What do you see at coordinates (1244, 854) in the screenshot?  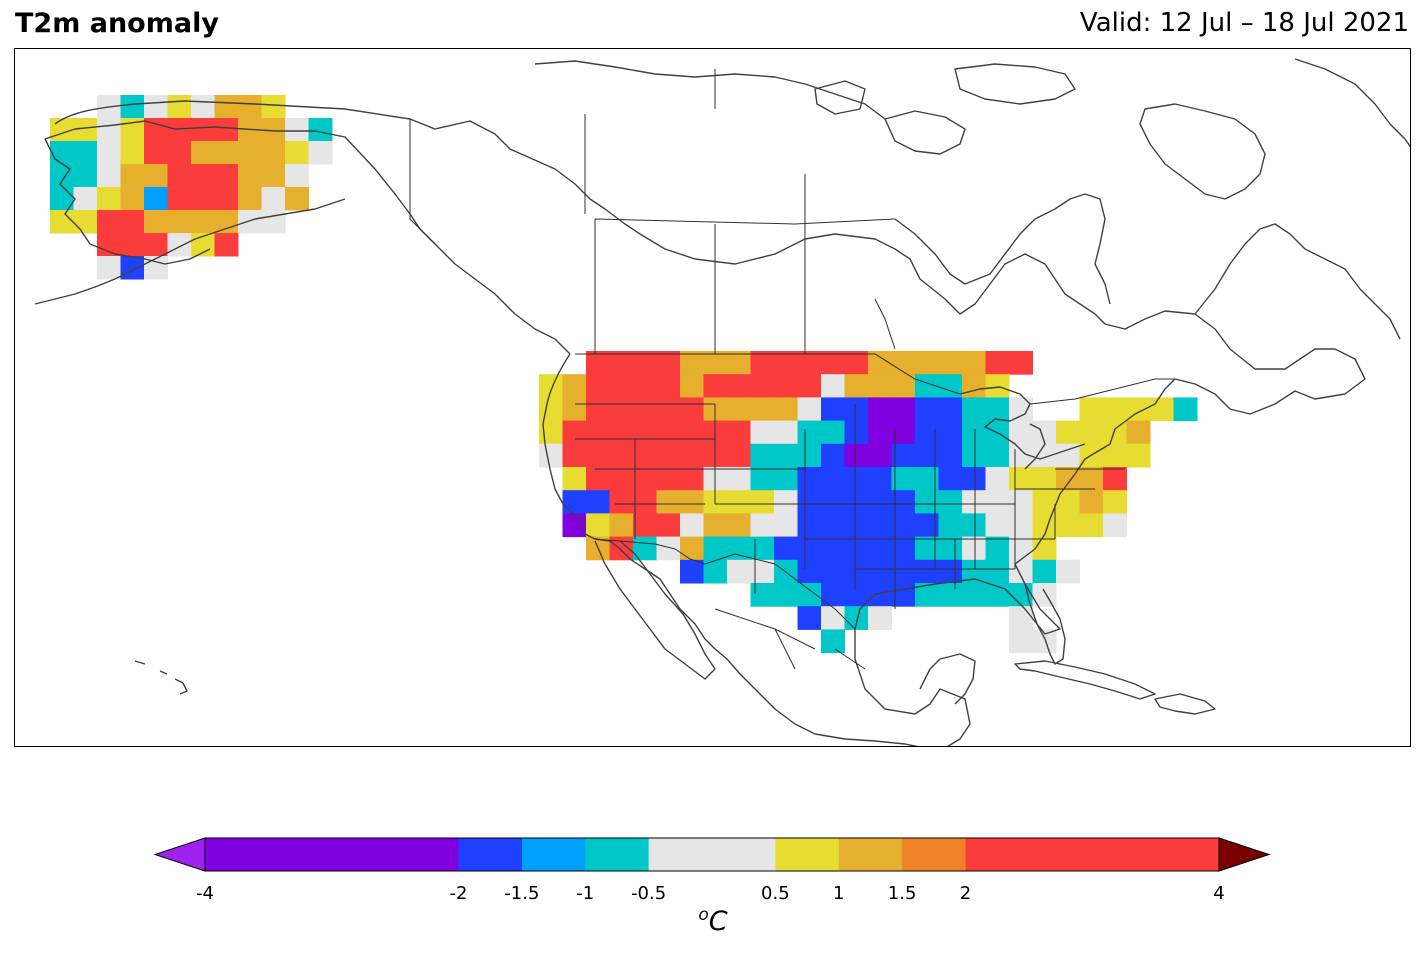 I see `colorbar-over-arrow` at bounding box center [1244, 854].